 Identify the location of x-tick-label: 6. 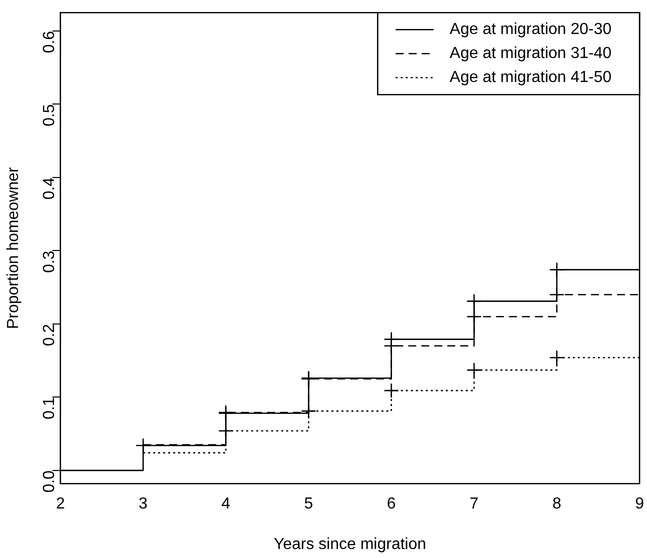
(391, 504).